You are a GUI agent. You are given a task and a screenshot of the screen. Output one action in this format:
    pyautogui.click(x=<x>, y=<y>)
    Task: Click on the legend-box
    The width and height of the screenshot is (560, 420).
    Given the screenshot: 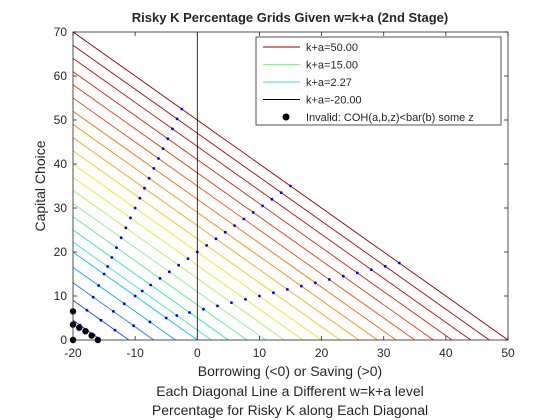 What is the action you would take?
    pyautogui.click(x=378, y=81)
    